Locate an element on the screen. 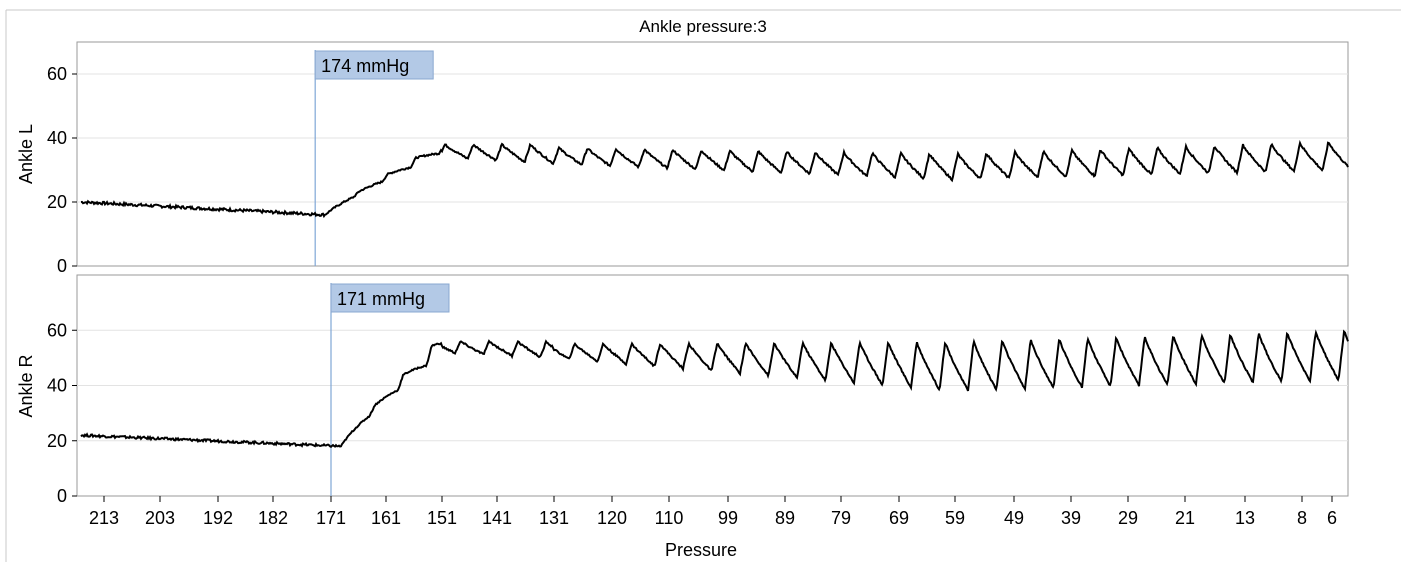  panel-ankle-r-y-ticks: 0 20 40 60 is located at coordinates (62, 413).